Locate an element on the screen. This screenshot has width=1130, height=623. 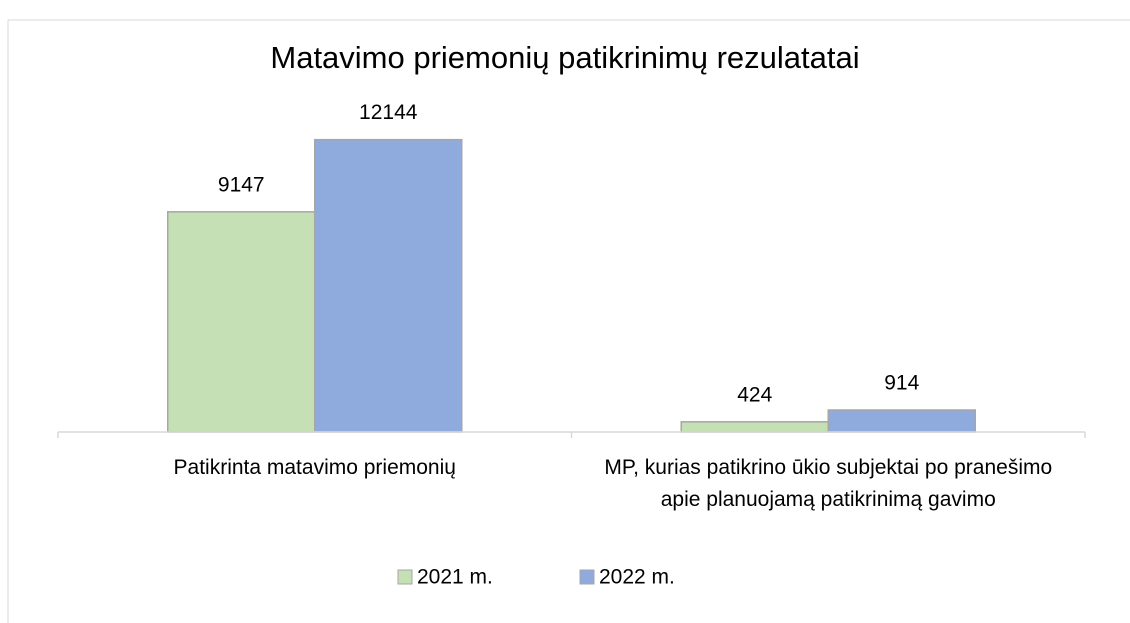
legend-label: 2021 m. is located at coordinates (455, 577).